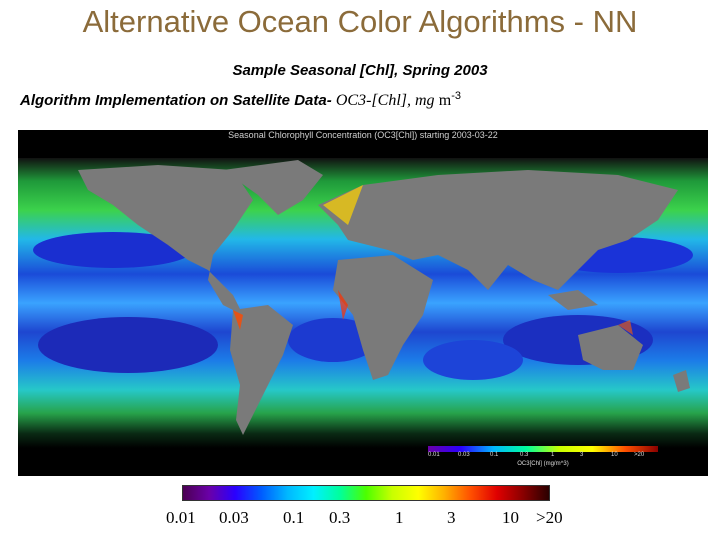 Image resolution: width=720 pixels, height=540 pixels. Describe the element at coordinates (543, 449) in the screenshot. I see `inset-color-ramp` at that location.